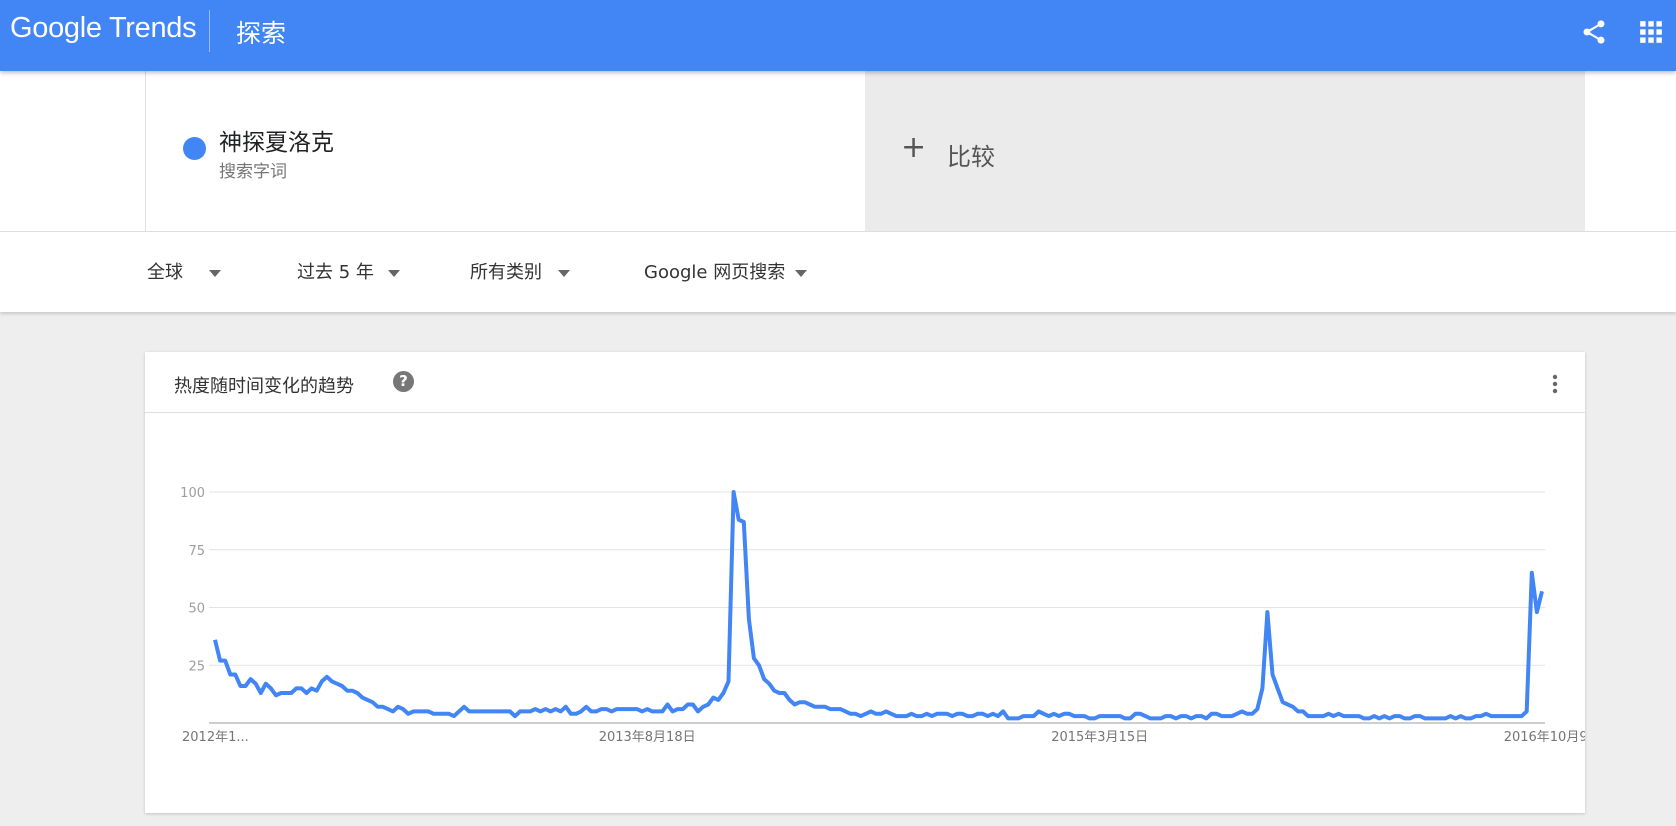  What do you see at coordinates (103, 28) in the screenshot?
I see `google-trends-logo: Google Trends` at bounding box center [103, 28].